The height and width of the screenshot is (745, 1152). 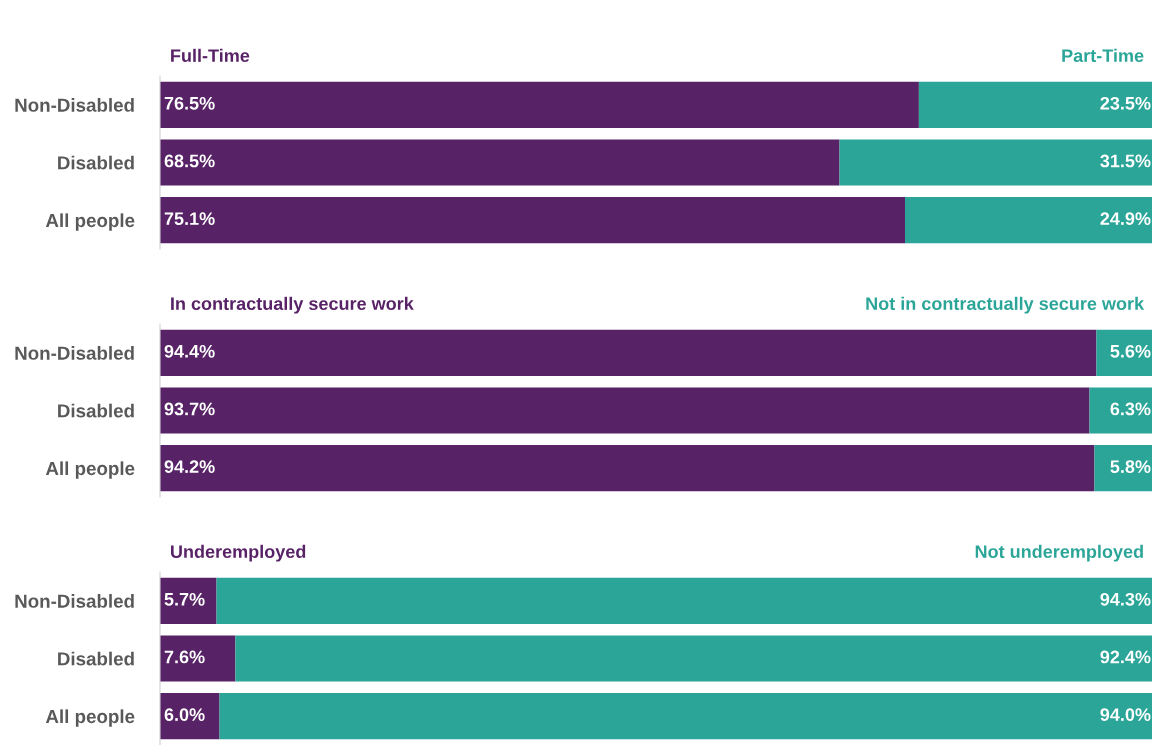 I want to click on series-label: Not underemployed, so click(x=1059, y=553).